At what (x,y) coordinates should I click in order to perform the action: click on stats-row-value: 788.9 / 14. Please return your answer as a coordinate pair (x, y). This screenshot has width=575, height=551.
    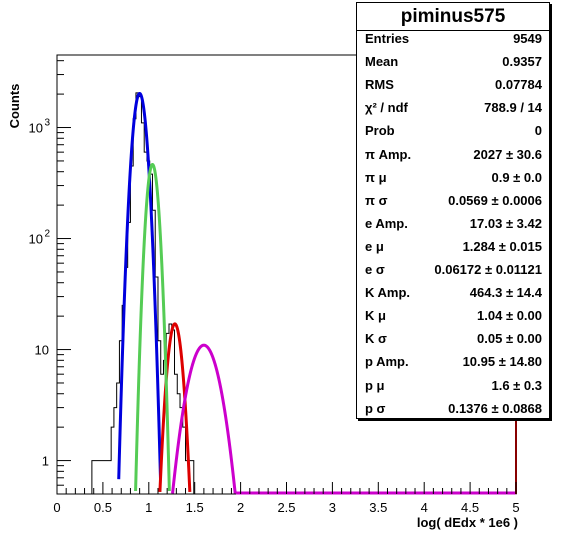
    Looking at the image, I should click on (513, 108).